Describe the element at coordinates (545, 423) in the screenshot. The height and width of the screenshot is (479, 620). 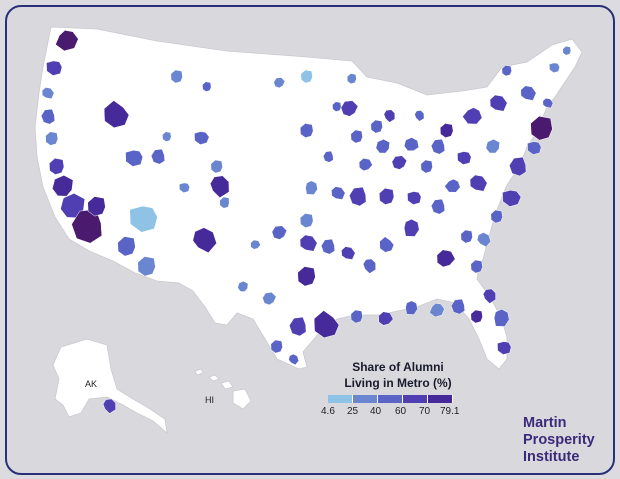
I see `logo-line1: Martin` at that location.